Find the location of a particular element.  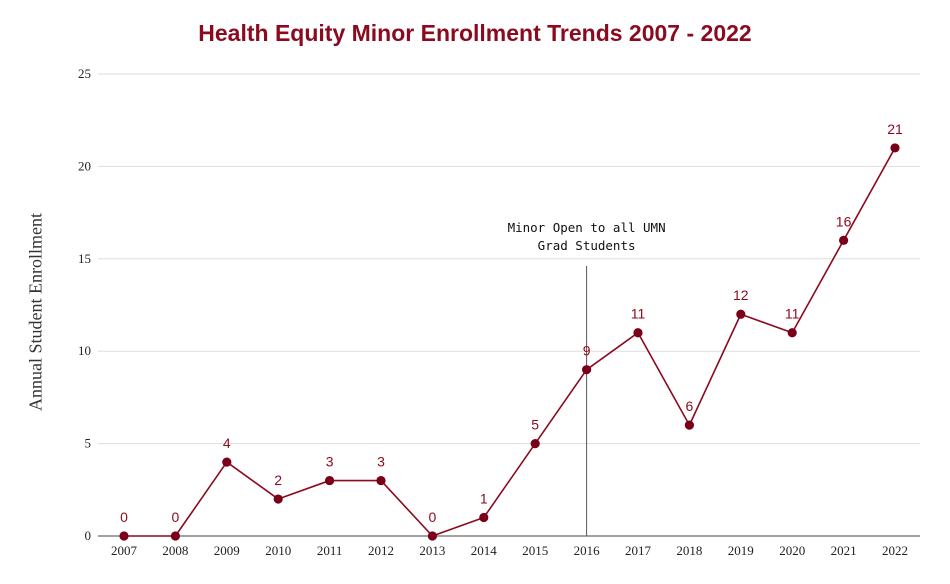

x-tick-label: 2019 is located at coordinates (741, 550).